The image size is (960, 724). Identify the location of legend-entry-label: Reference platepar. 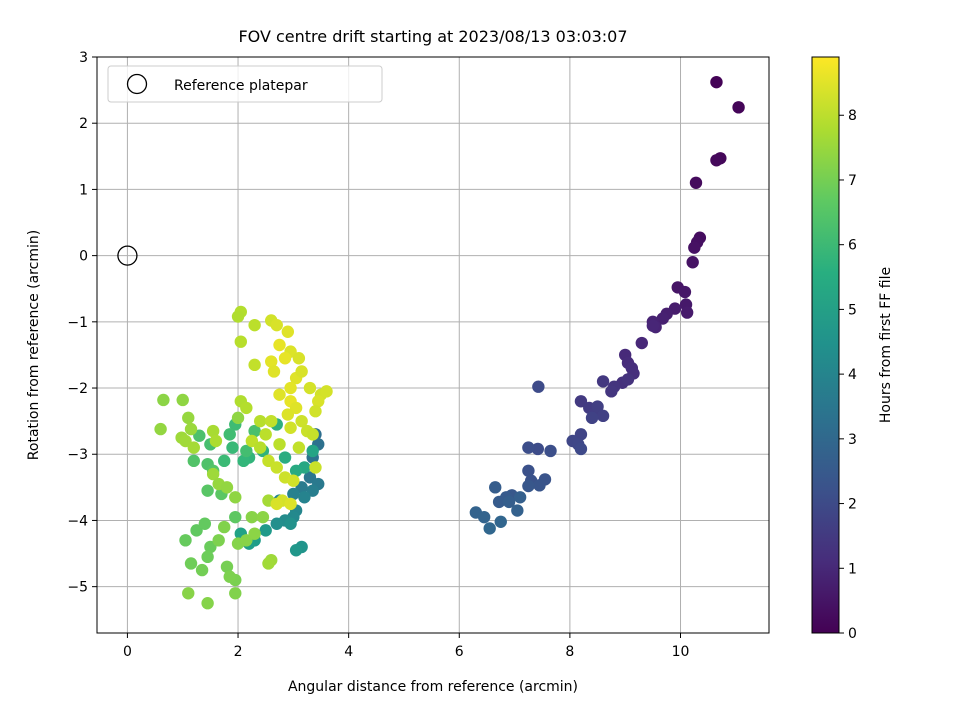
(241, 86).